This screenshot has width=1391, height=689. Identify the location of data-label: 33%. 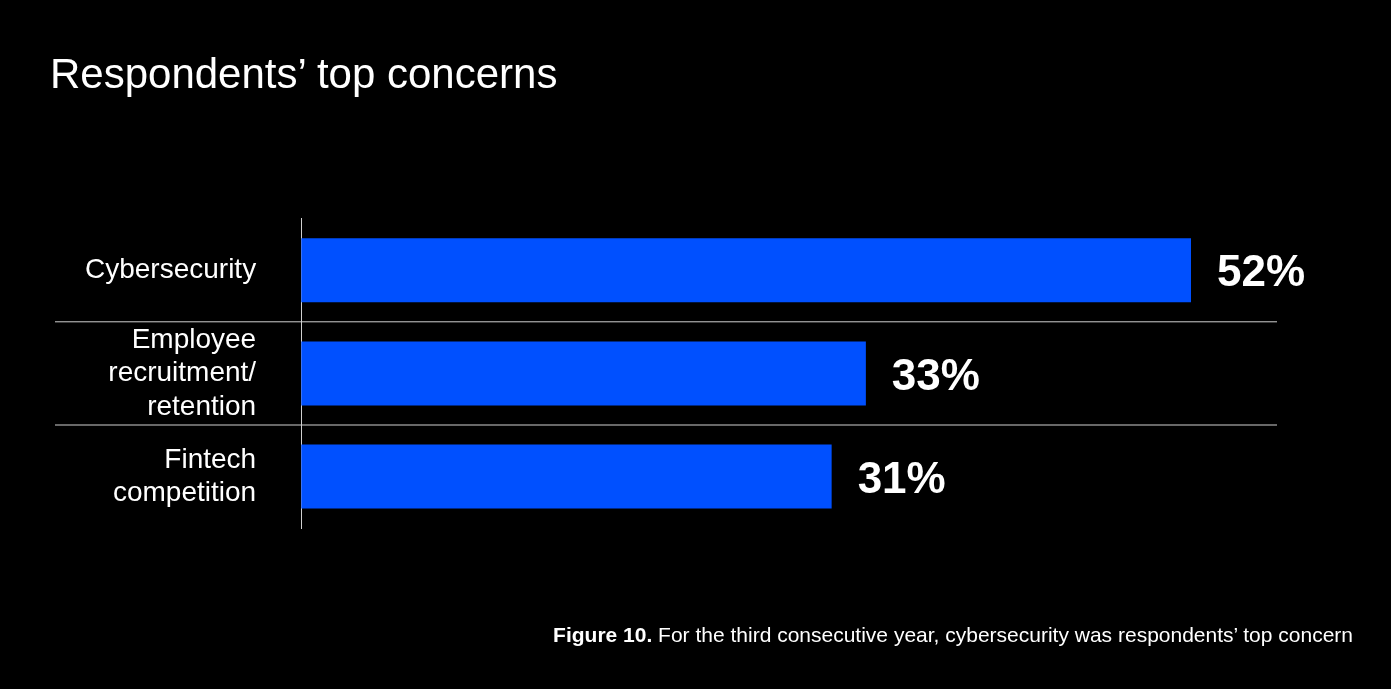
(935, 374).